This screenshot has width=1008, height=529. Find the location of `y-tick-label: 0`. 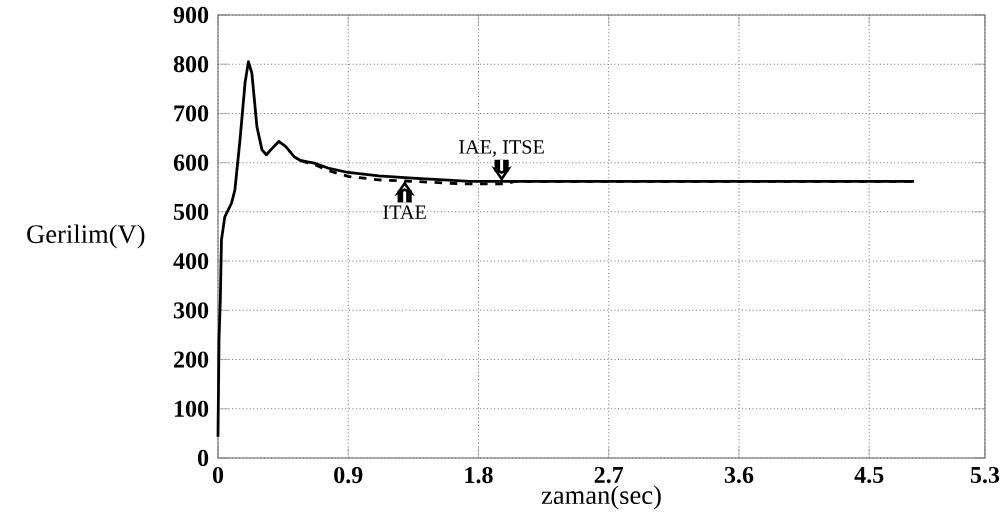

y-tick-label: 0 is located at coordinates (203, 458).